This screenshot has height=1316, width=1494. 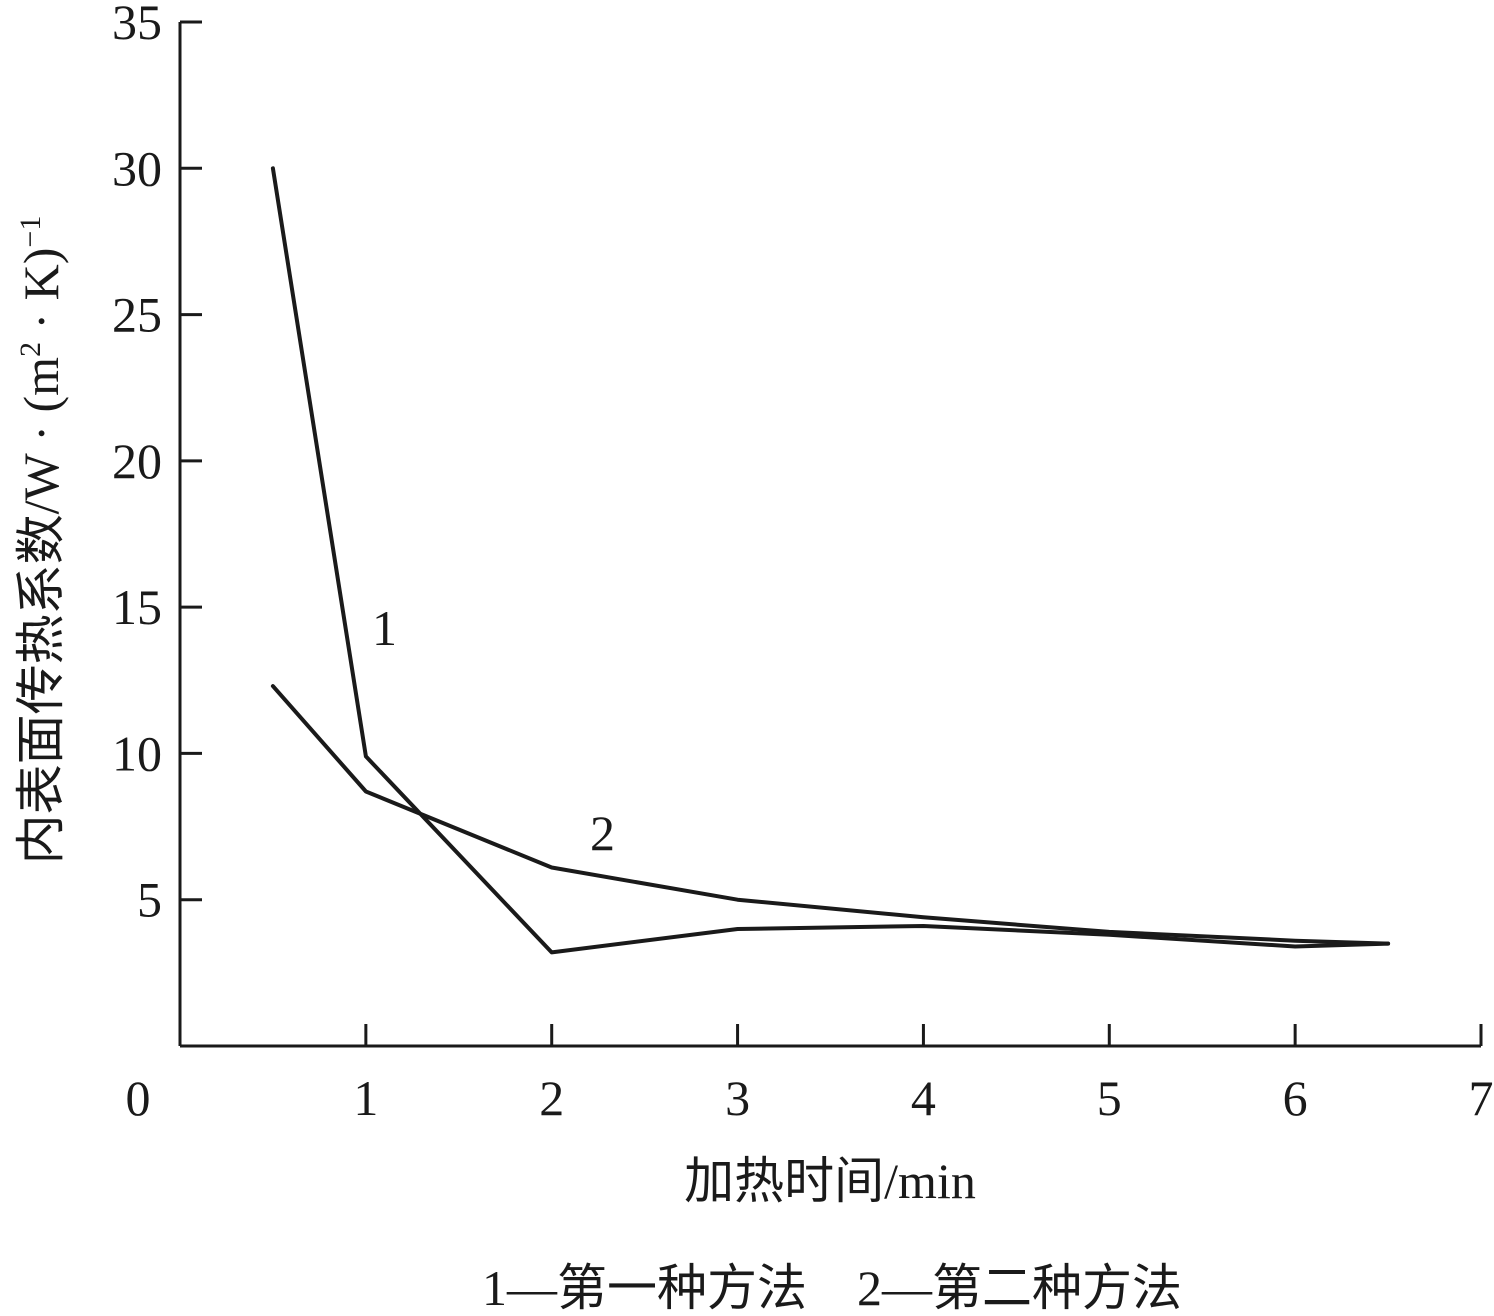 I want to click on y-axis-ticks: 5 10 15 20 25 30 35, so click(x=157, y=464).